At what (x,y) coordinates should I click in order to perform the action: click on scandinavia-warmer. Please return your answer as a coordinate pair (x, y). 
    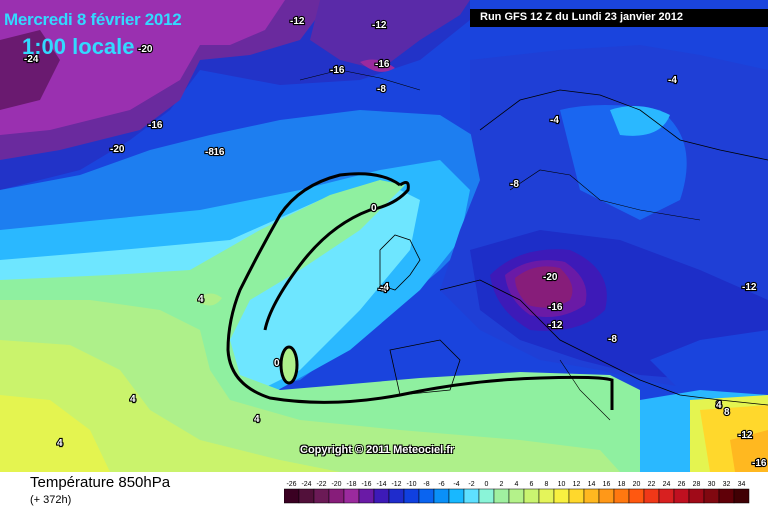
    Looking at the image, I should click on (623, 162).